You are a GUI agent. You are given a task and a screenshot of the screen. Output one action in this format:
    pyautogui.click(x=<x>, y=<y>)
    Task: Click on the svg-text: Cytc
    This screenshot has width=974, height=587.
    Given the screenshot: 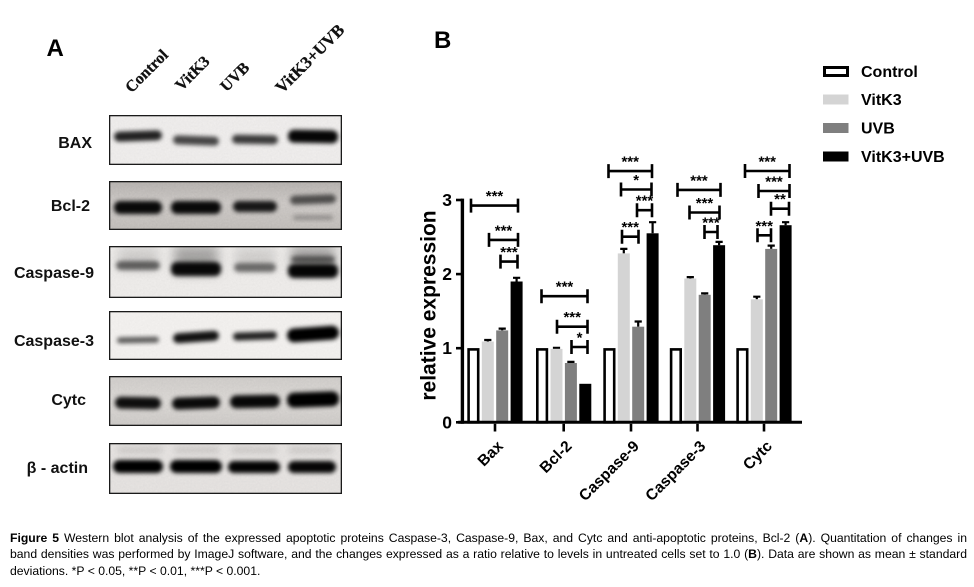 What is the action you would take?
    pyautogui.click(x=758, y=456)
    